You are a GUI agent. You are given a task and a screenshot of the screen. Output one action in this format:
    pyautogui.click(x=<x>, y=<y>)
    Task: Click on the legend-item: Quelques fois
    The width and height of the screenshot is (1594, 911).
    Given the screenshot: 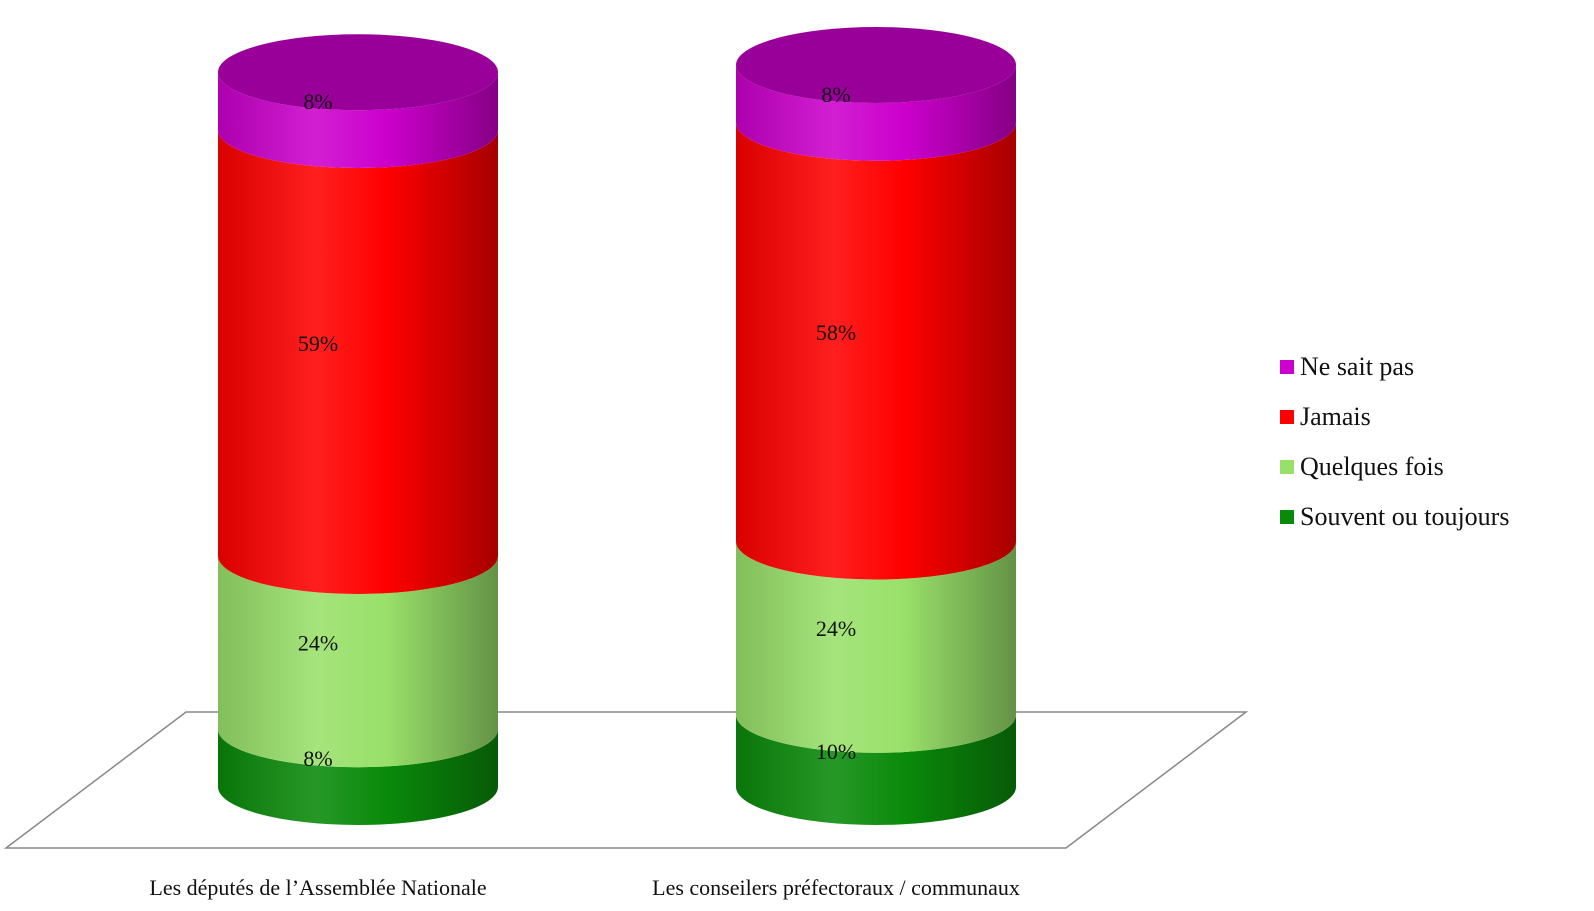 What is the action you would take?
    pyautogui.click(x=1394, y=467)
    